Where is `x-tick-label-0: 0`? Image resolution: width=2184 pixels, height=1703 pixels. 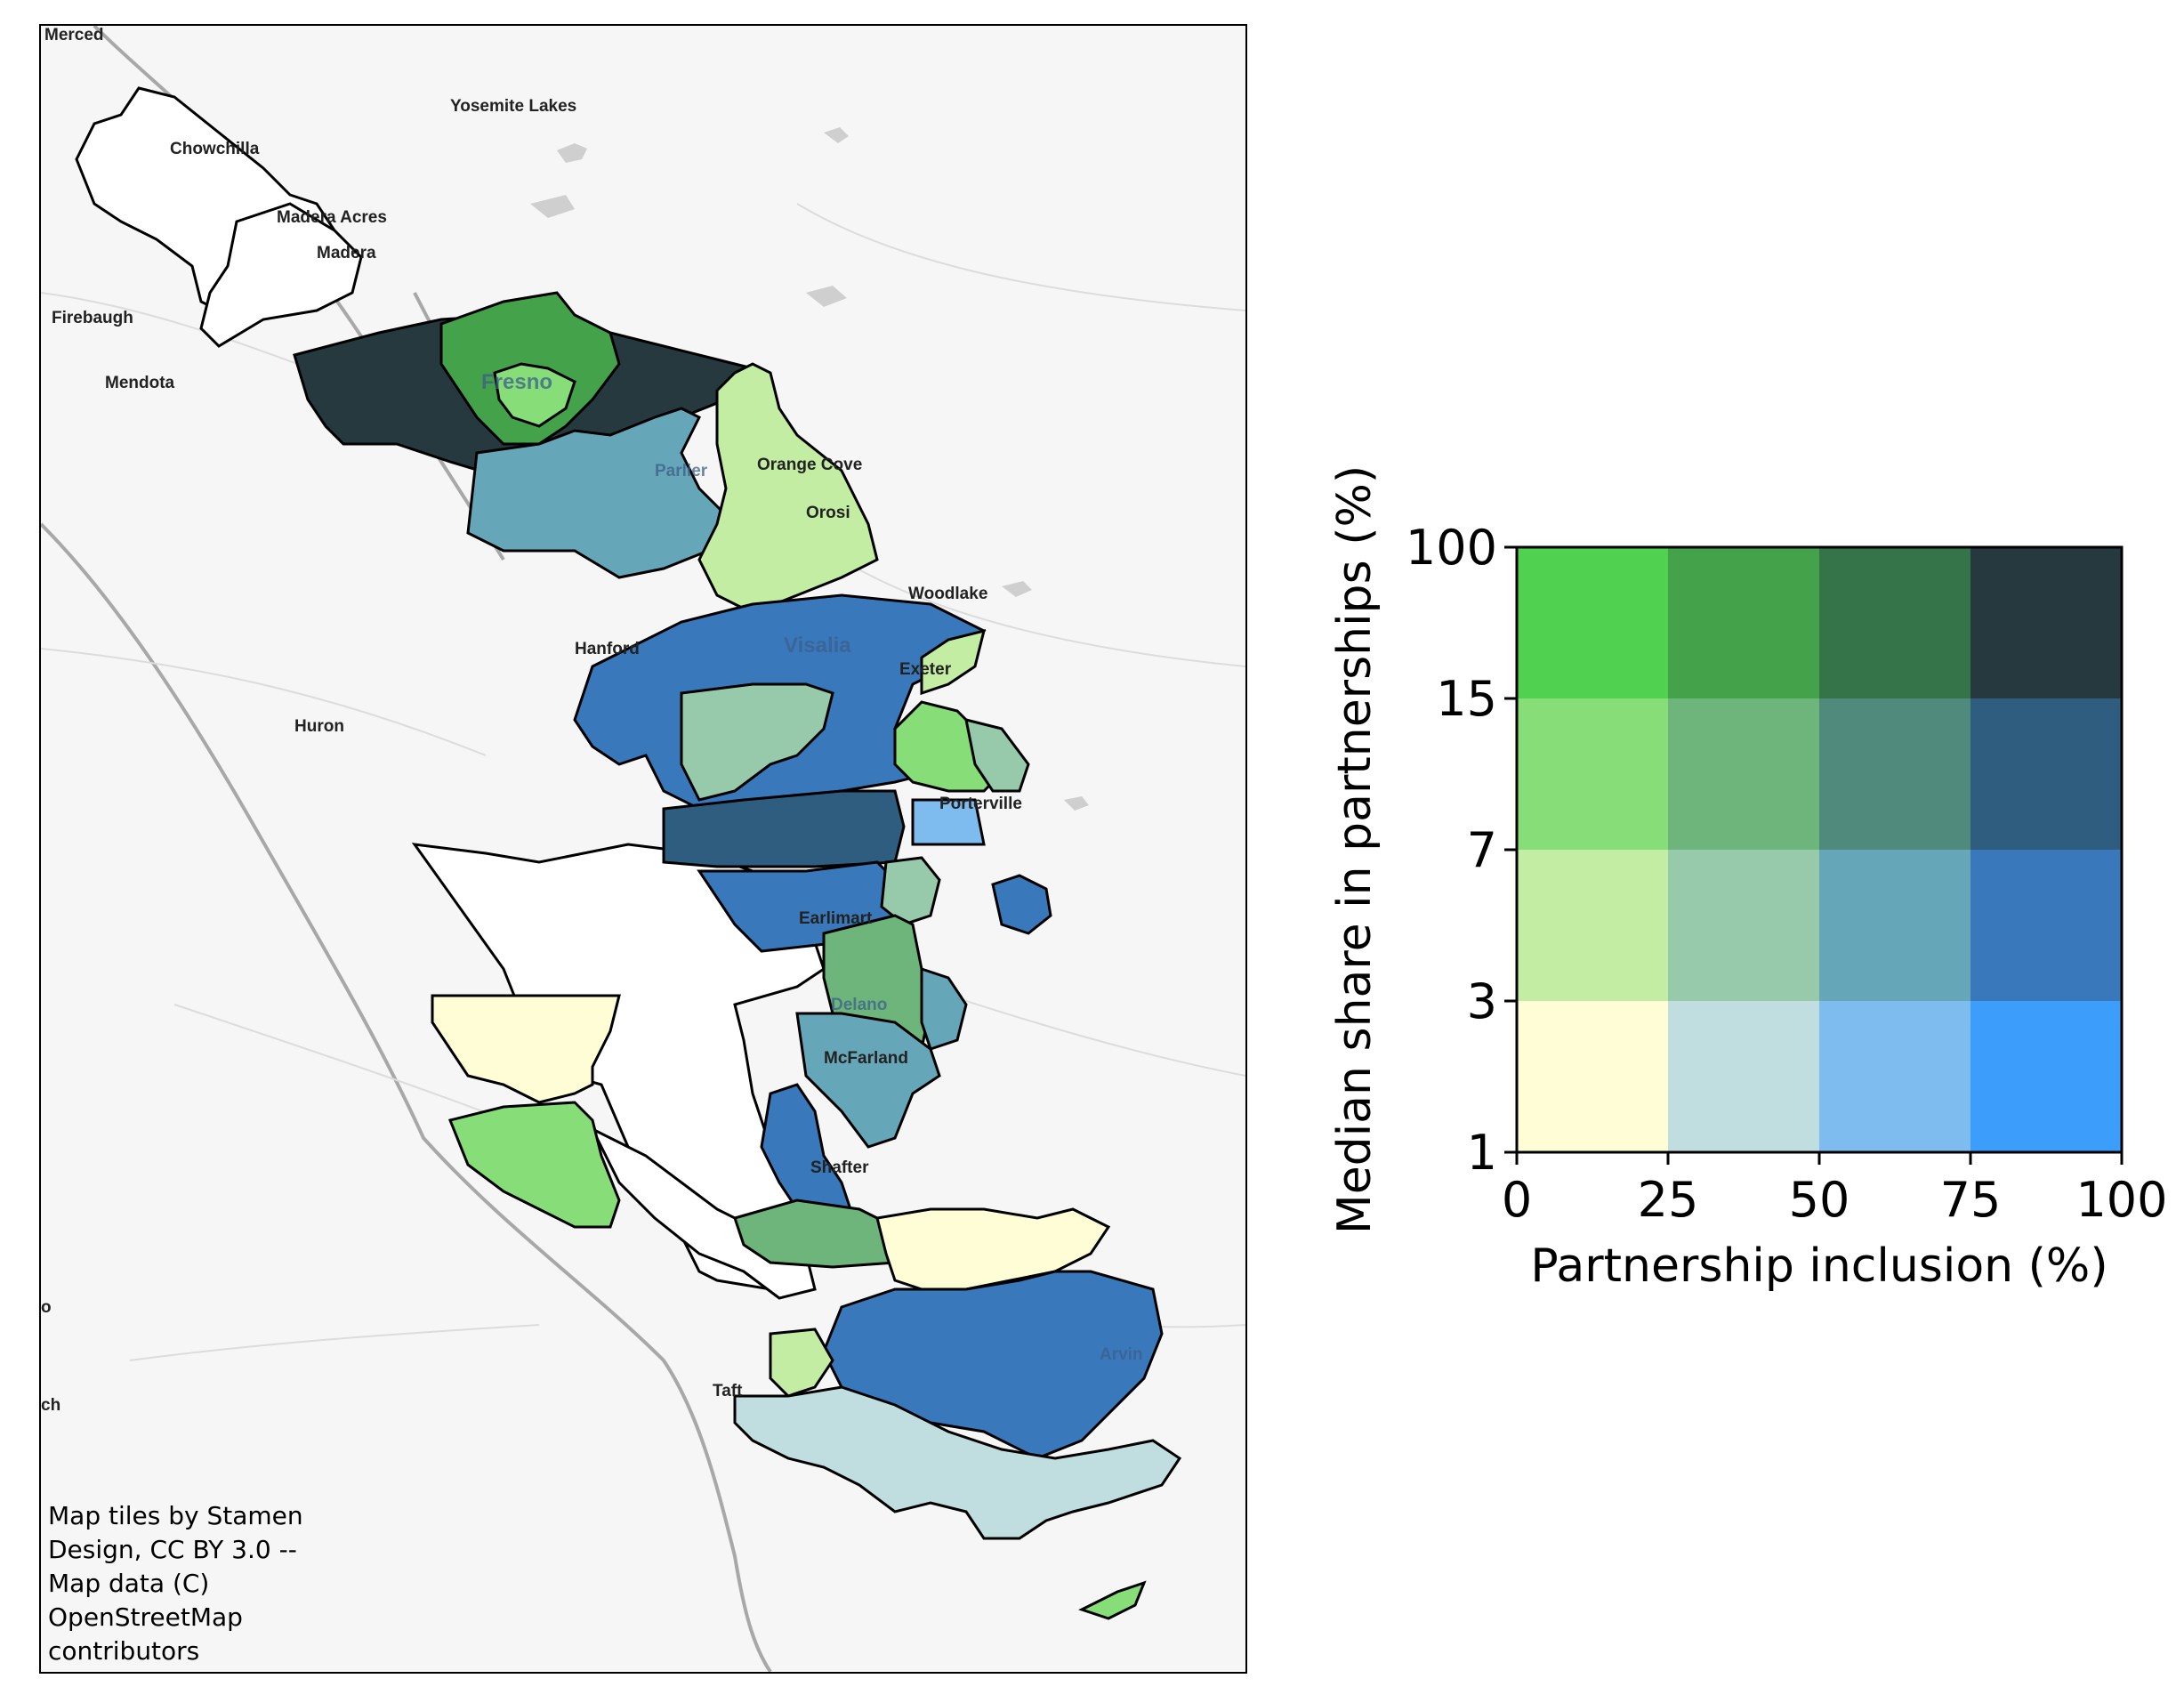
x-tick-label-0: 0 is located at coordinates (1517, 1200).